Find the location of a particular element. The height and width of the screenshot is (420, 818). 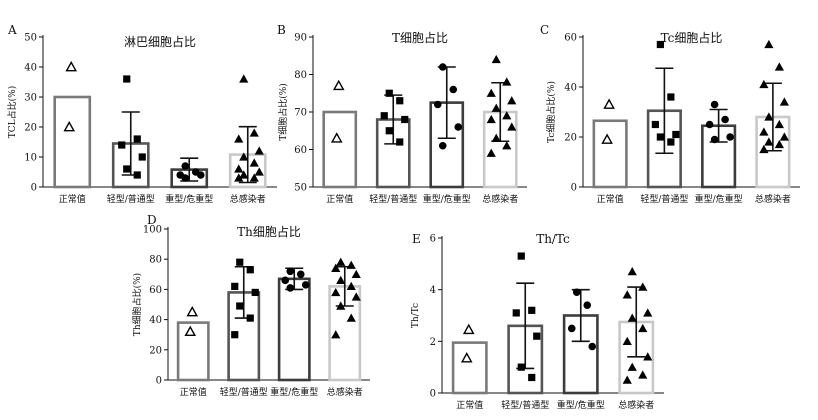

y-tick-label: 20 is located at coordinates (30, 128).